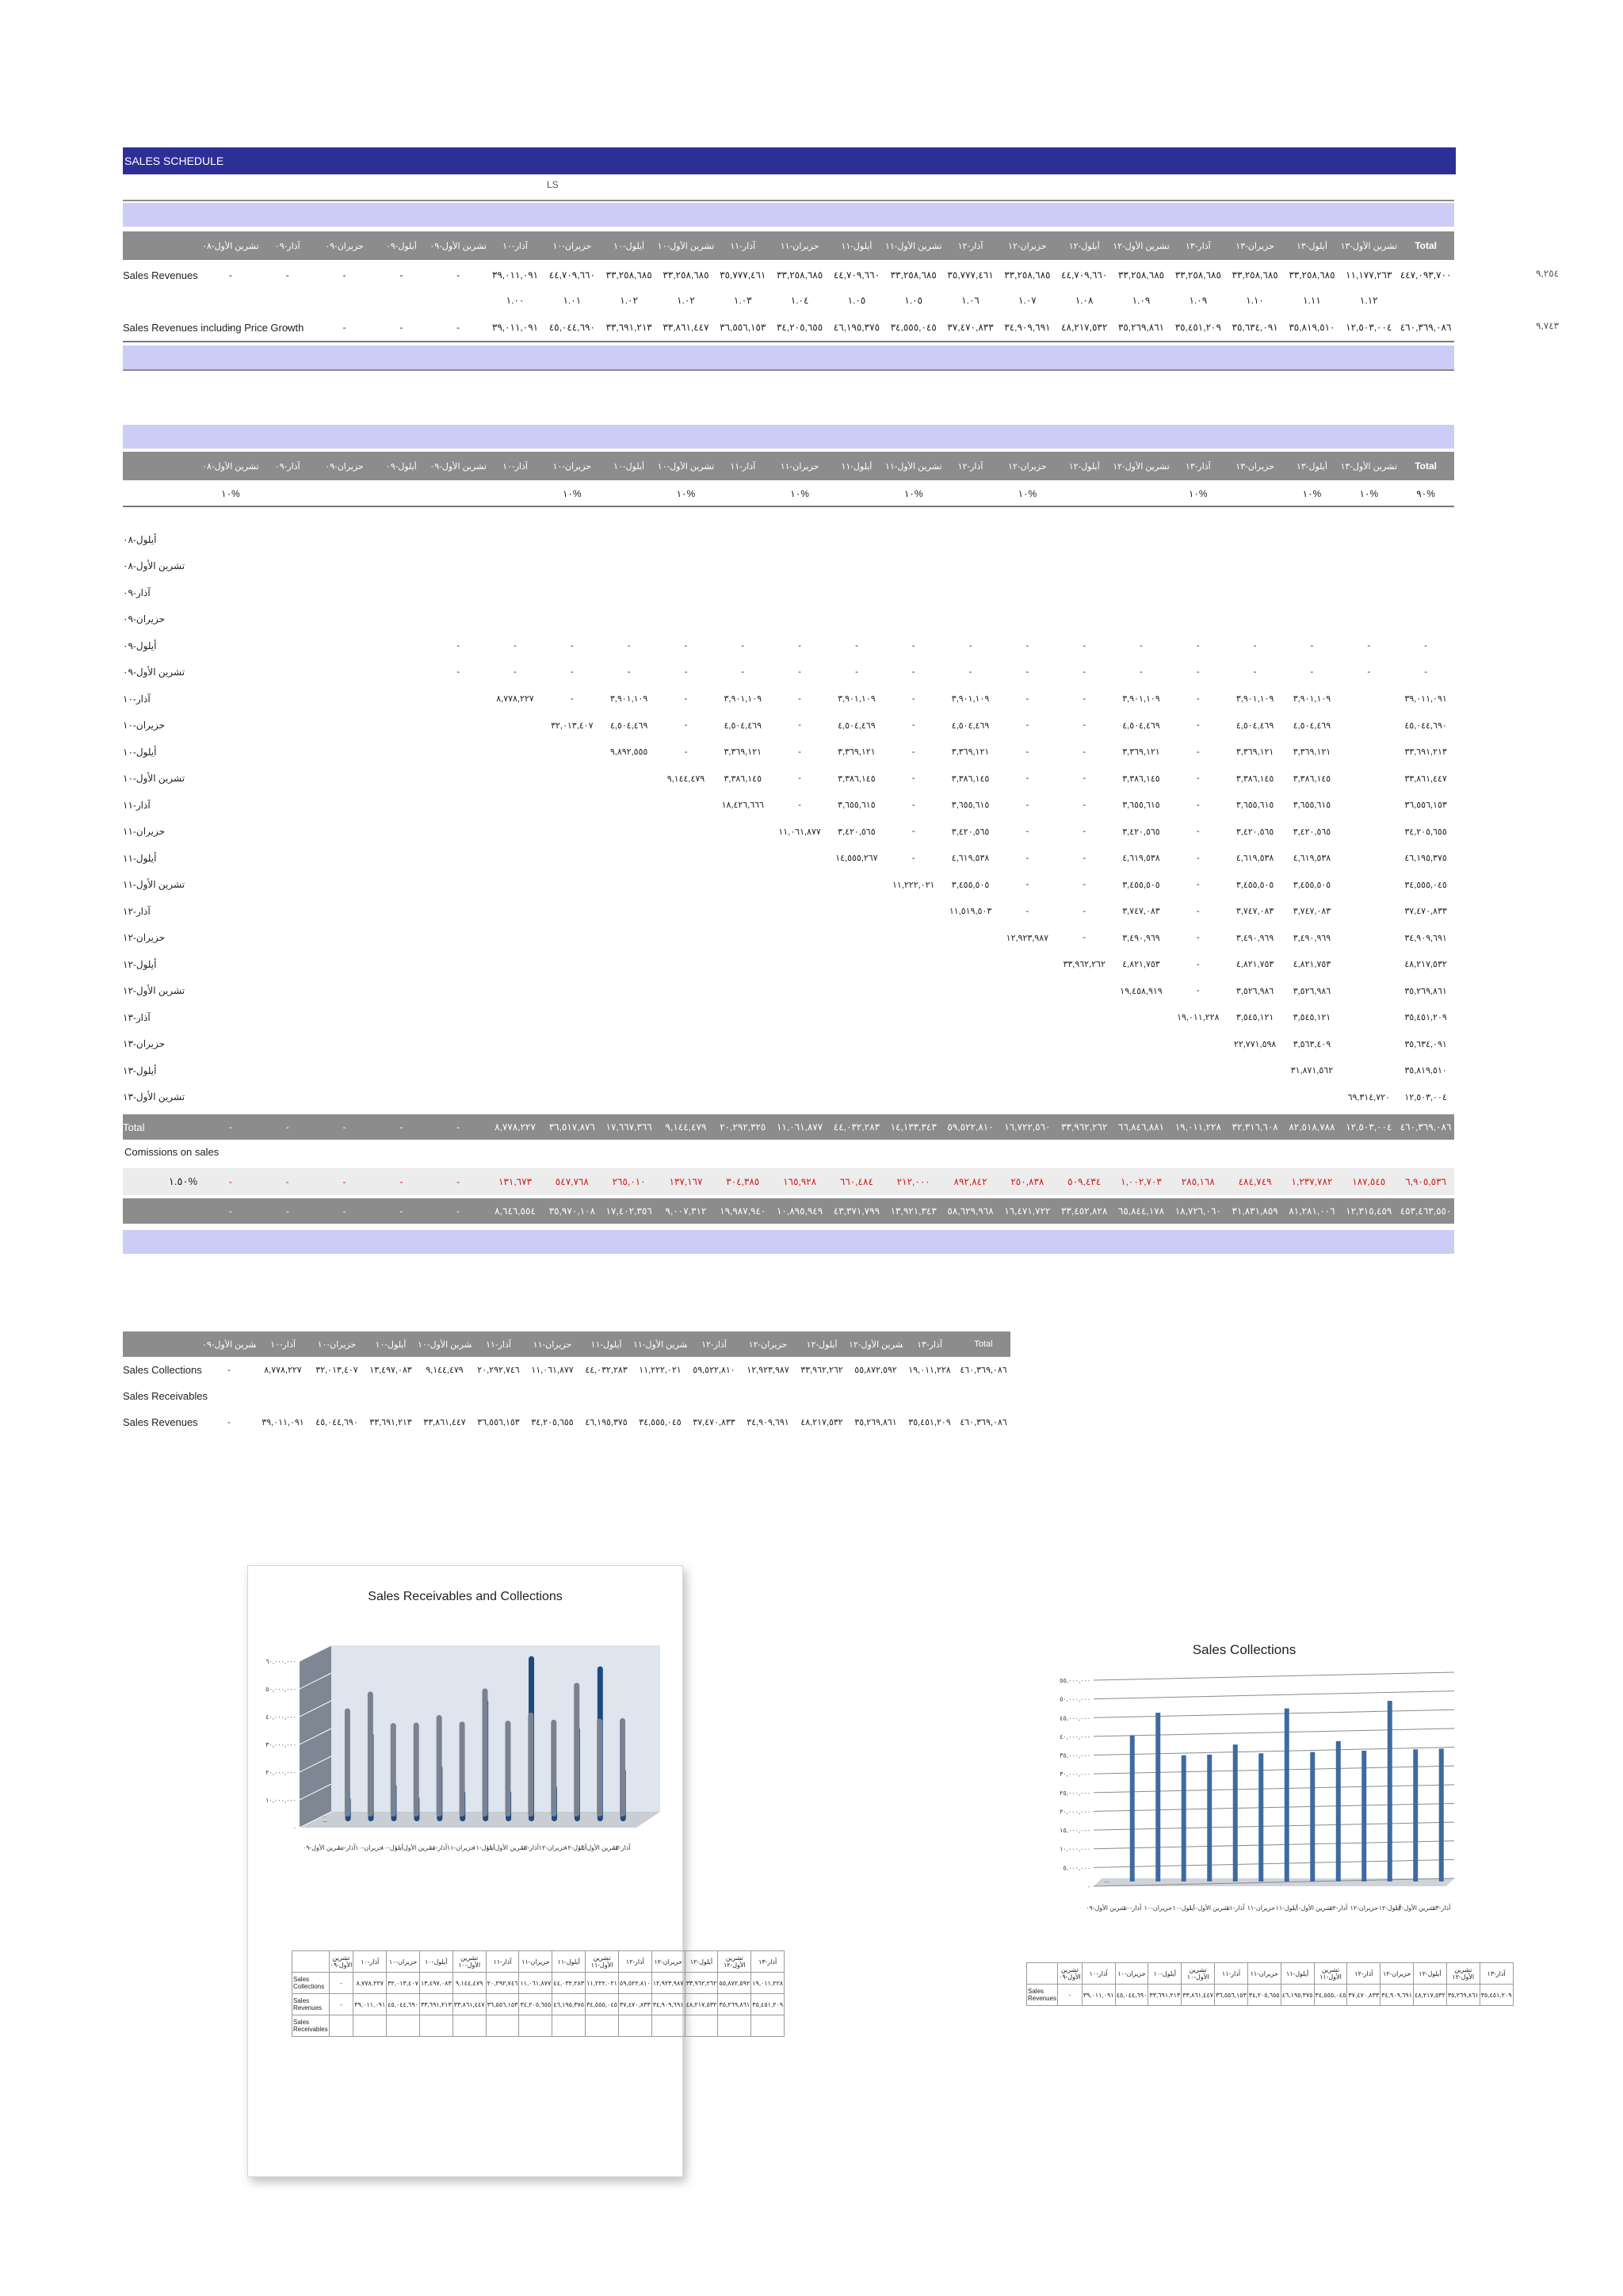  Describe the element at coordinates (1430, 1995) in the screenshot. I see `series-value-cell: ٤٨,٢١٧,٥٣٢` at that location.